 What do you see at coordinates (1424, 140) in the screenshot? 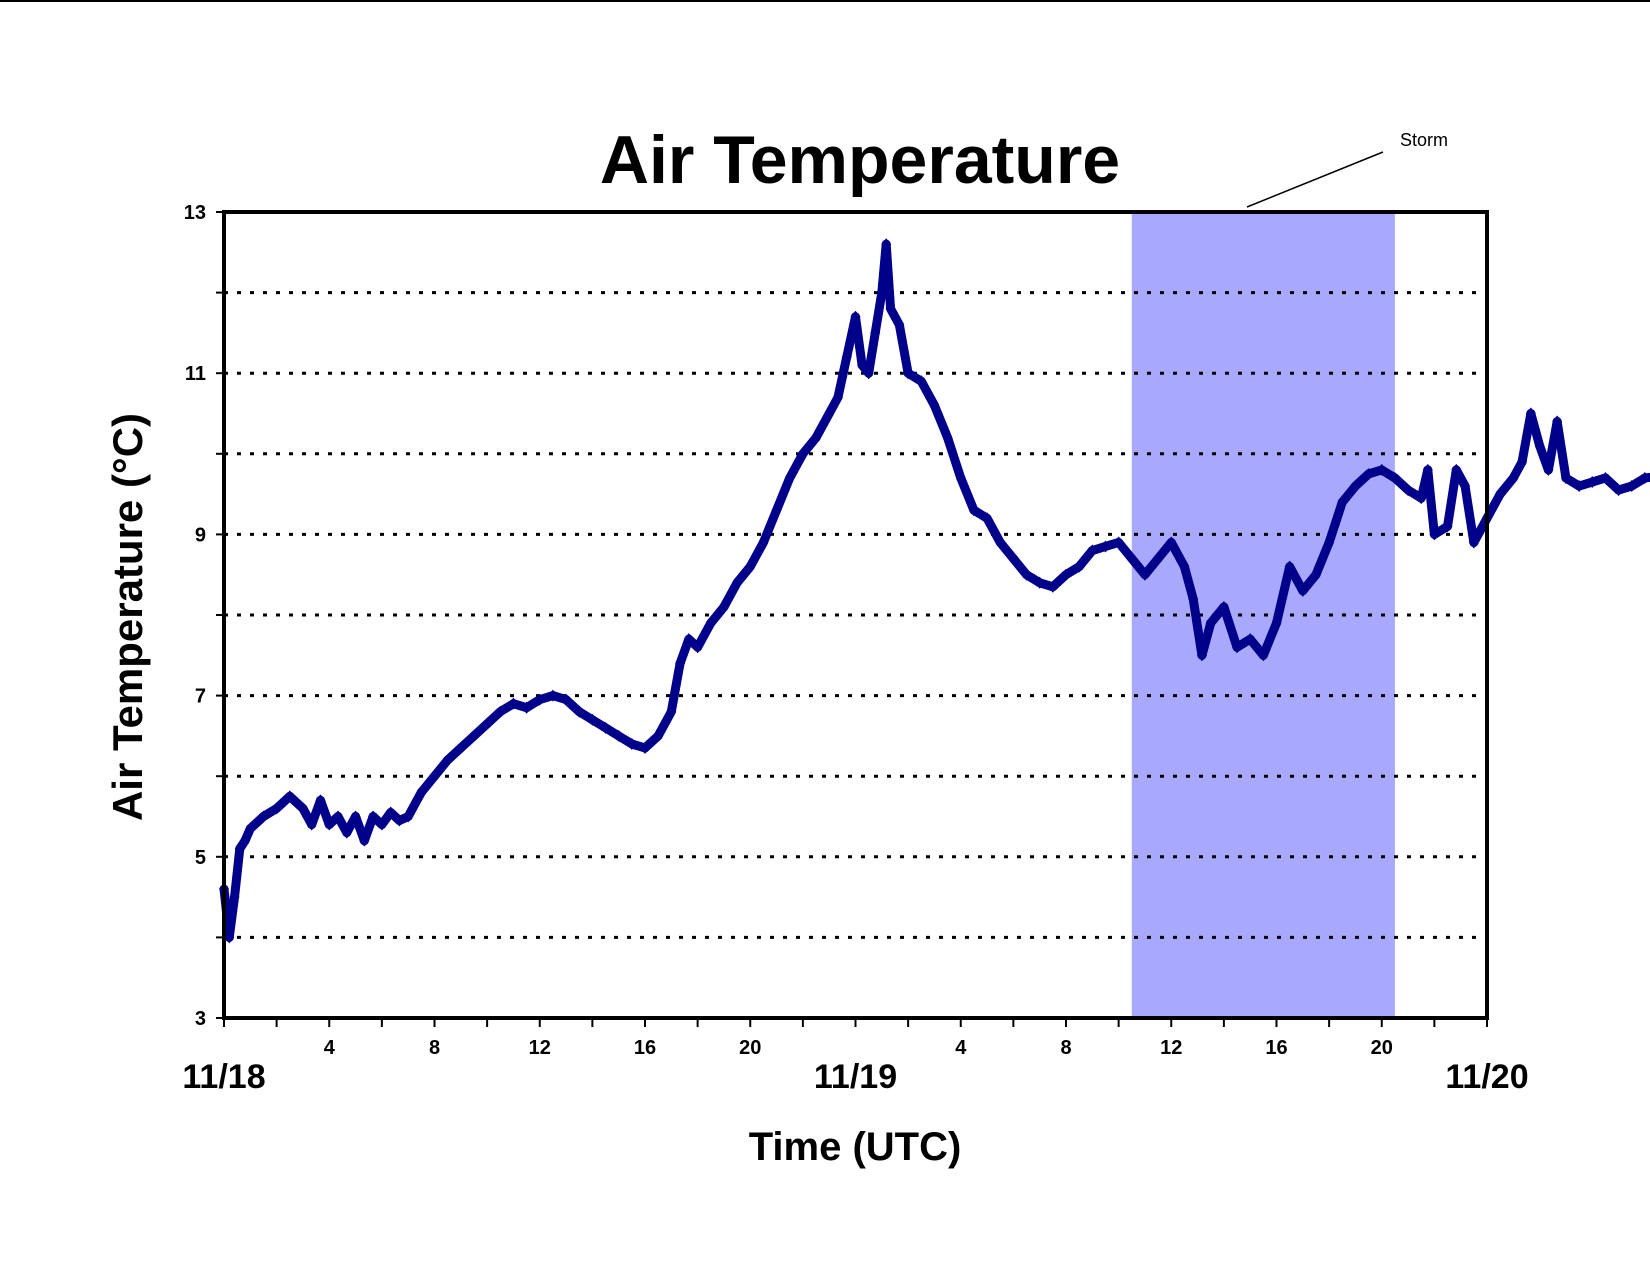
I see `storm-annotation-label: Storm` at bounding box center [1424, 140].